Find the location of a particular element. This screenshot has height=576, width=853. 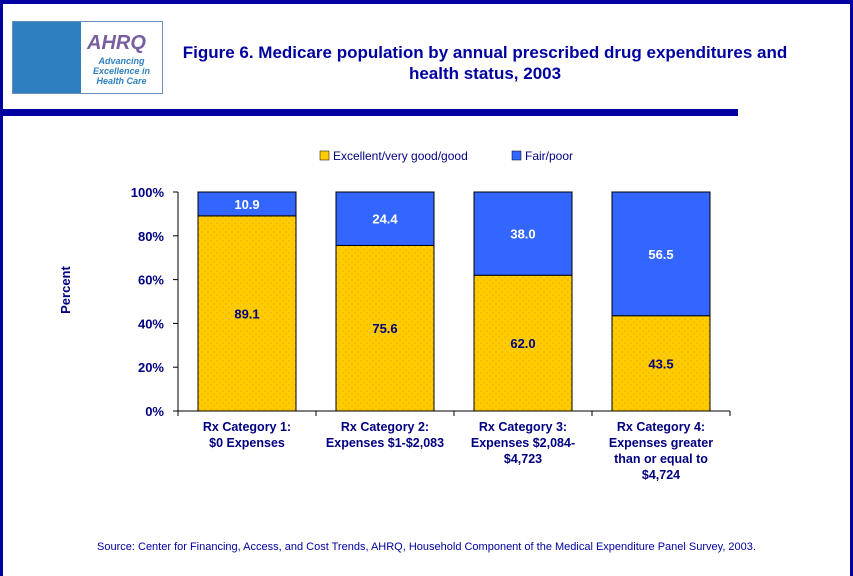

x-tick-label: Expenses $2,084- is located at coordinates (523, 443).